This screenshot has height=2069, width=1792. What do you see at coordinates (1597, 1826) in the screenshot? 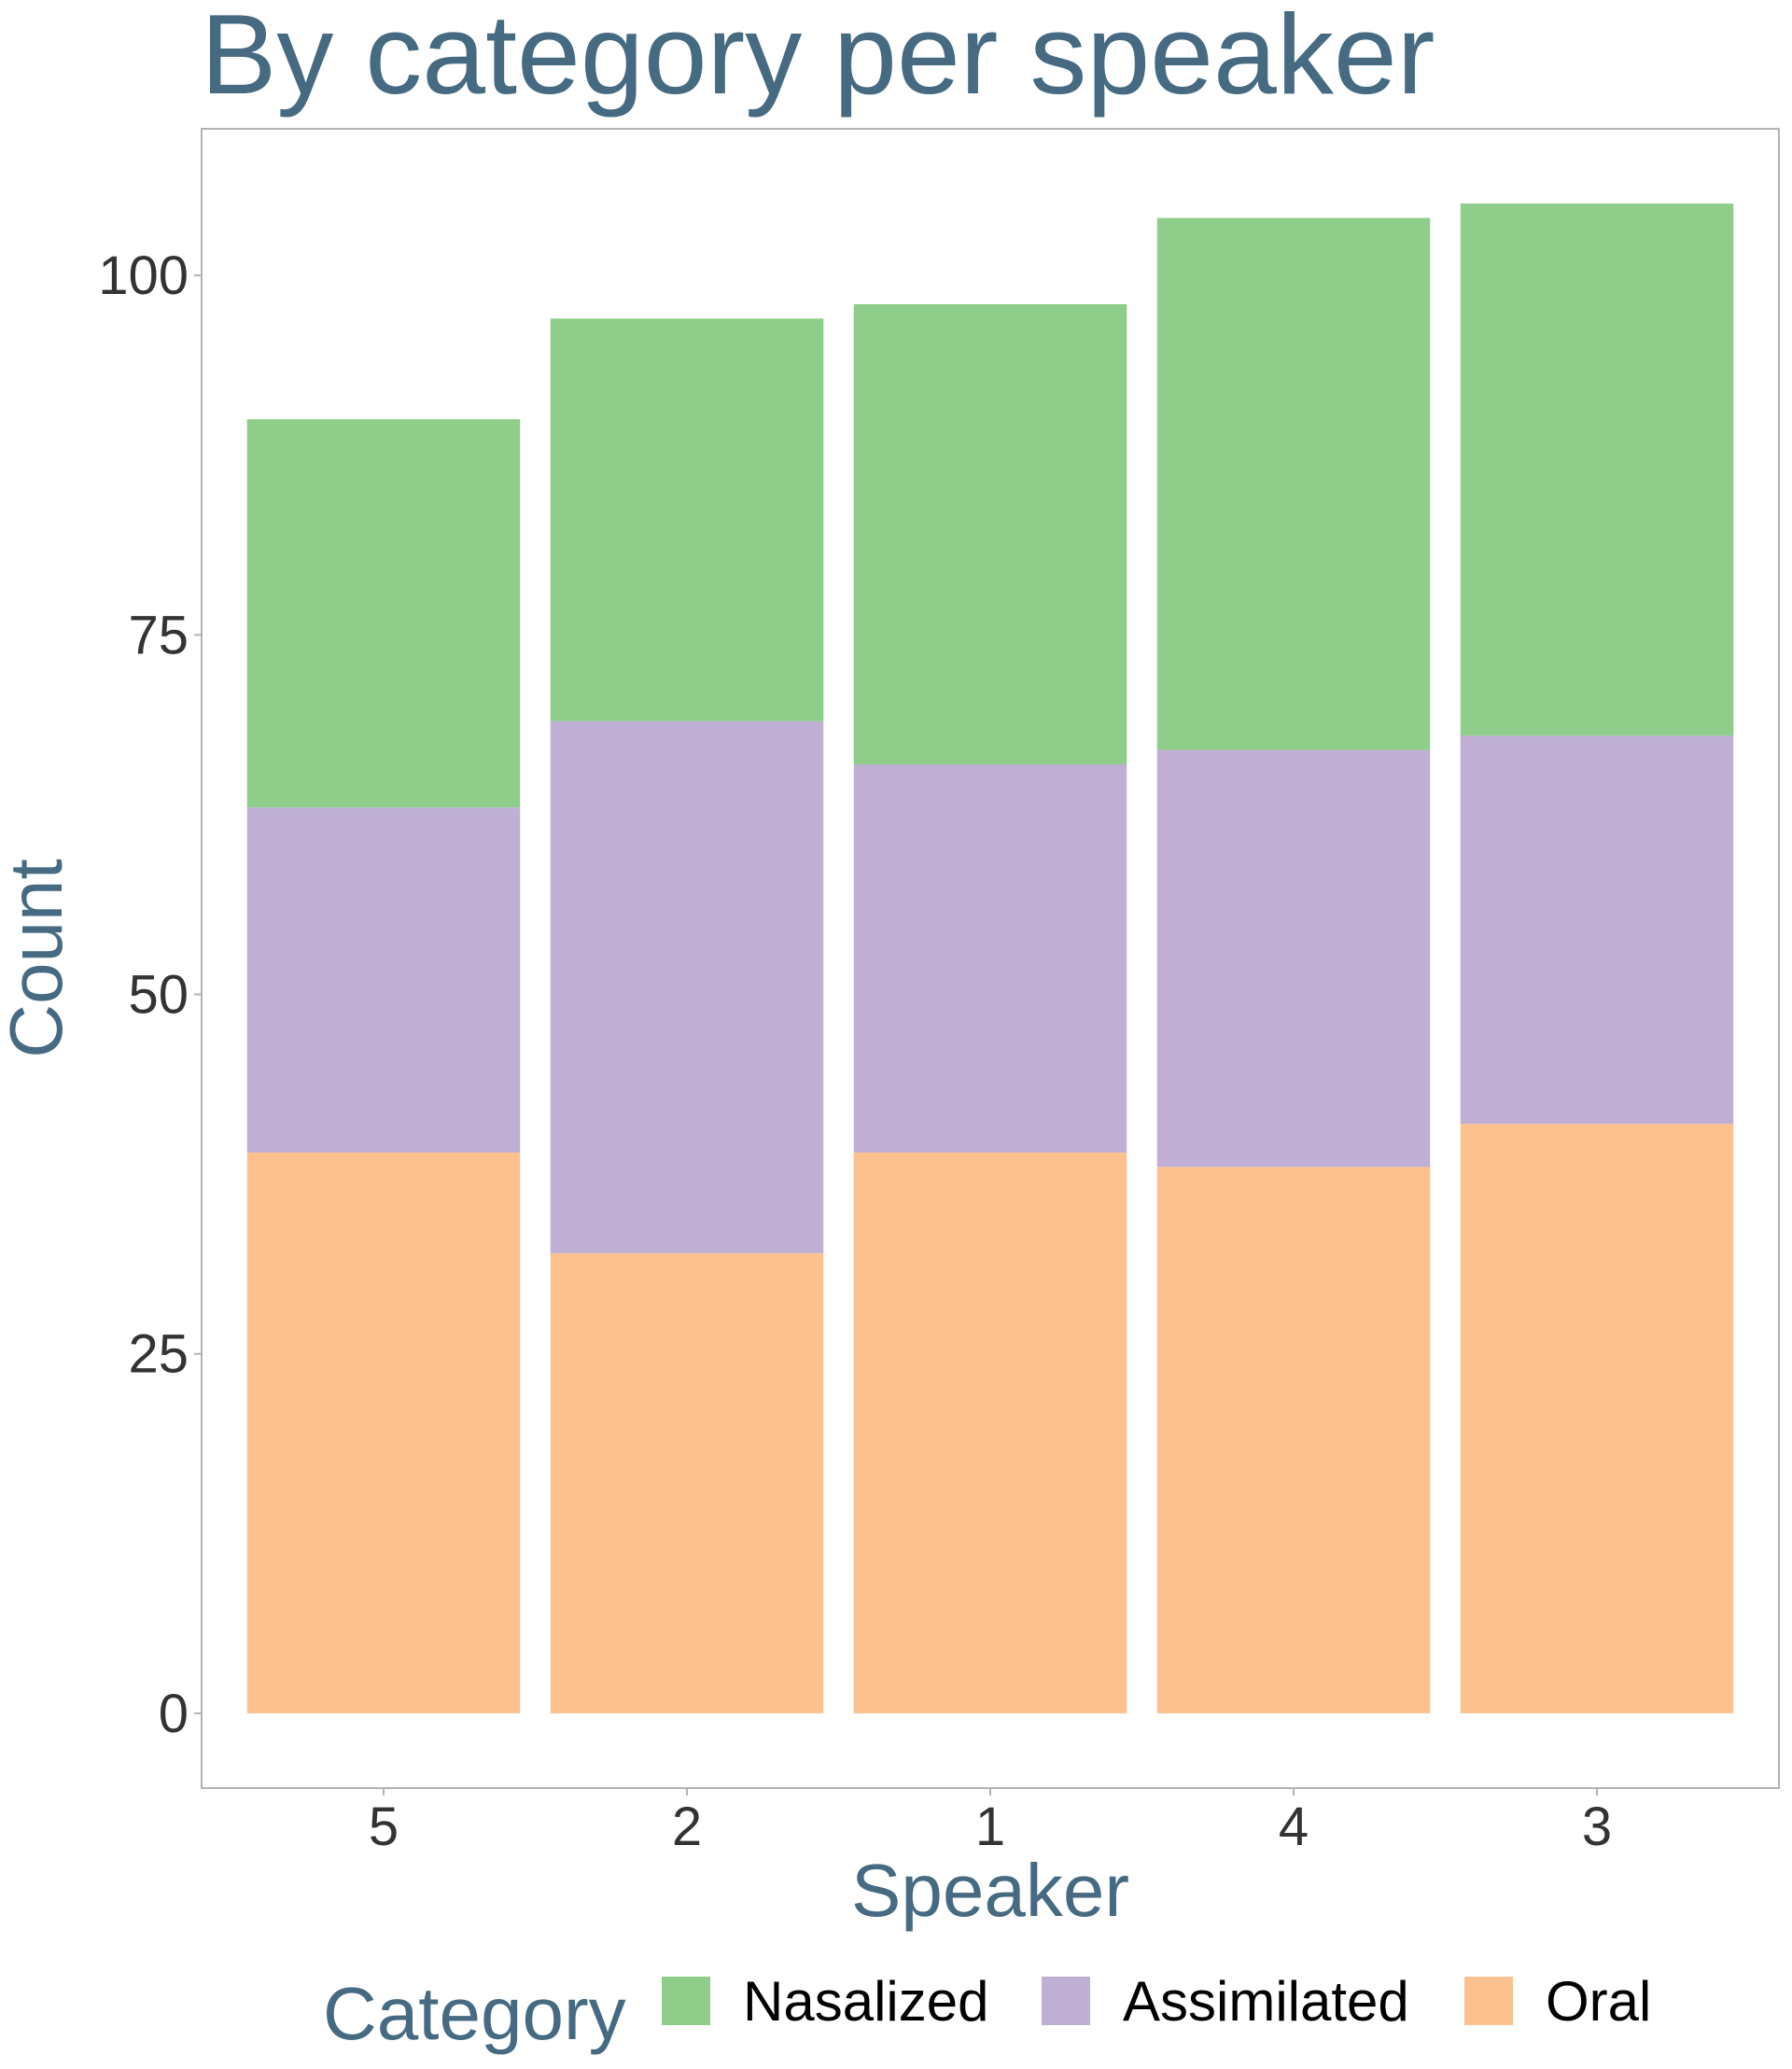
I see `x-tick-label: 3` at bounding box center [1597, 1826].